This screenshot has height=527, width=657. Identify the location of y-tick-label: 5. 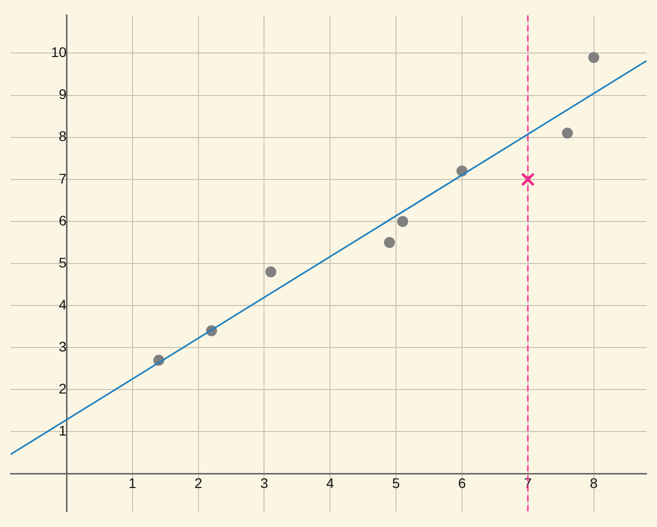
(62, 262).